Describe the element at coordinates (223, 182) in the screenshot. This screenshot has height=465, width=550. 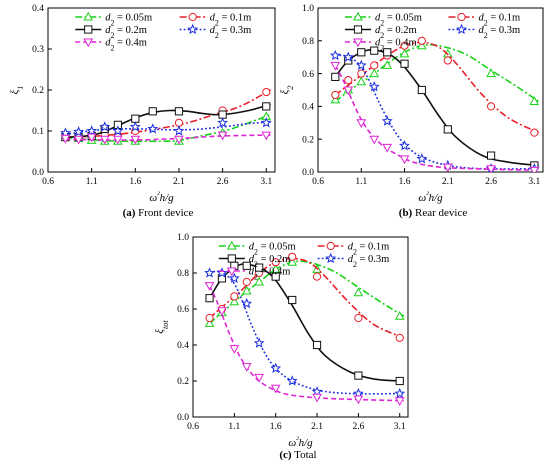
I see `x-tick-label: 2.6` at that location.